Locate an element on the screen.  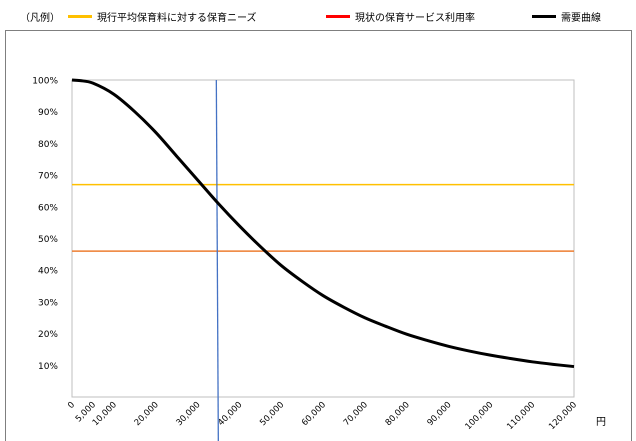
legend-swatch-demand-curve is located at coordinates (544, 16).